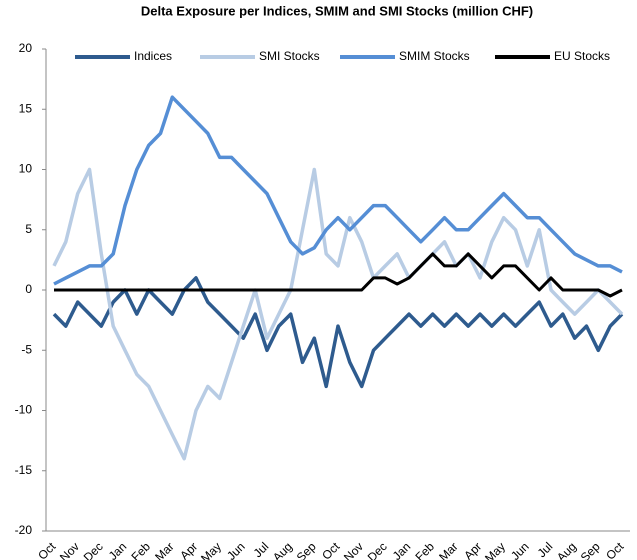 This screenshot has width=637, height=560. Describe the element at coordinates (24, 530) in the screenshot. I see `y-tick-label: -20` at that location.